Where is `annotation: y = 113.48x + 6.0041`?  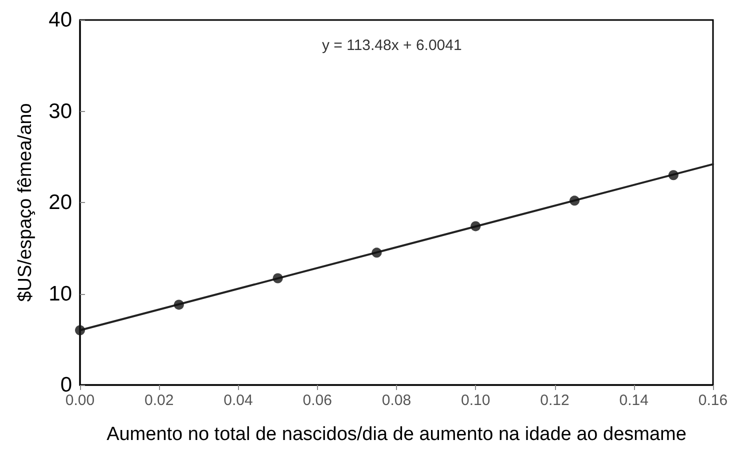 annotation: y = 113.48x + 6.0041 is located at coordinates (392, 45).